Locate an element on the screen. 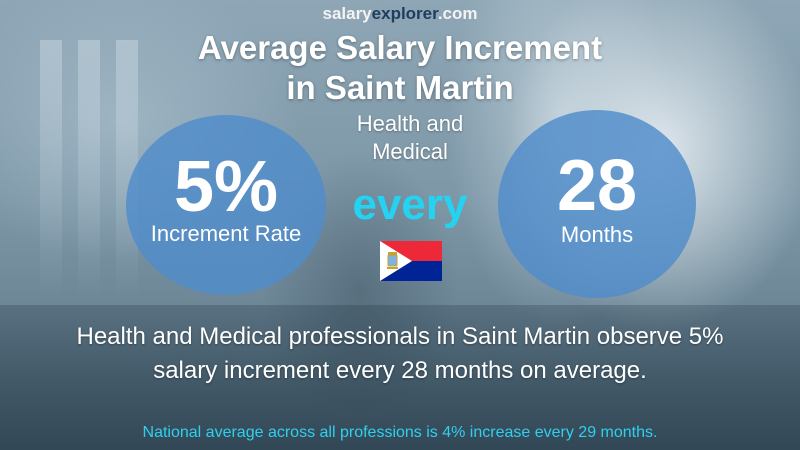  brand-part-explorer: explorer is located at coordinates (404, 13).